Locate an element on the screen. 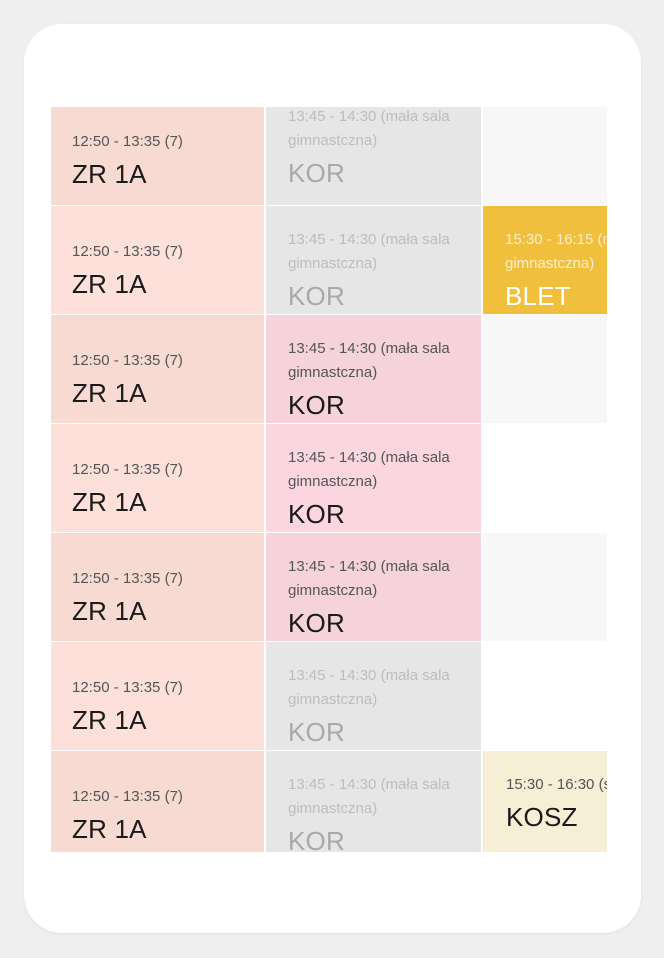 The image size is (664, 958). lesson-time: 15:30 - 16:30 (sala gimnastyczna) is located at coordinates (556, 784).